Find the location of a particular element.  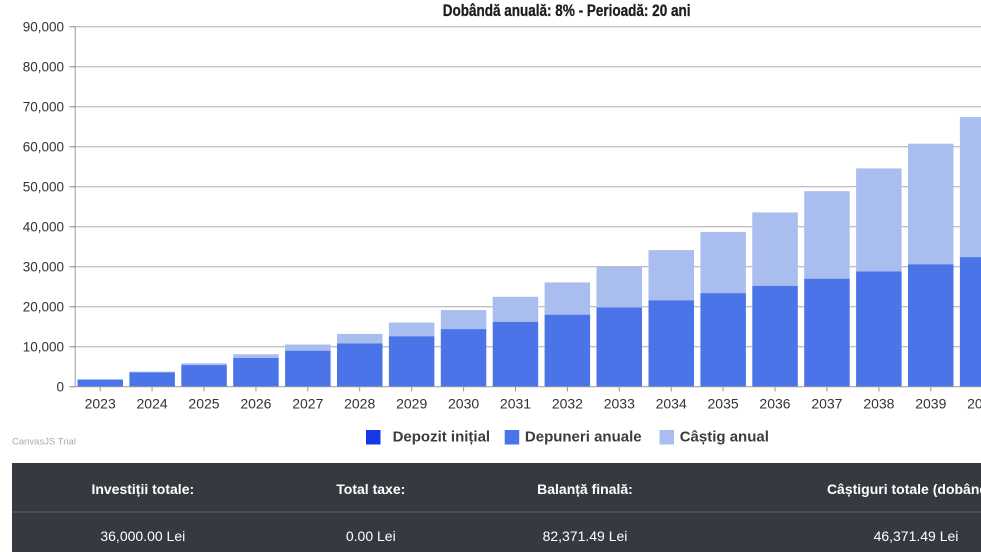

svg-text: CanvasJS Trial is located at coordinates (44, 442).